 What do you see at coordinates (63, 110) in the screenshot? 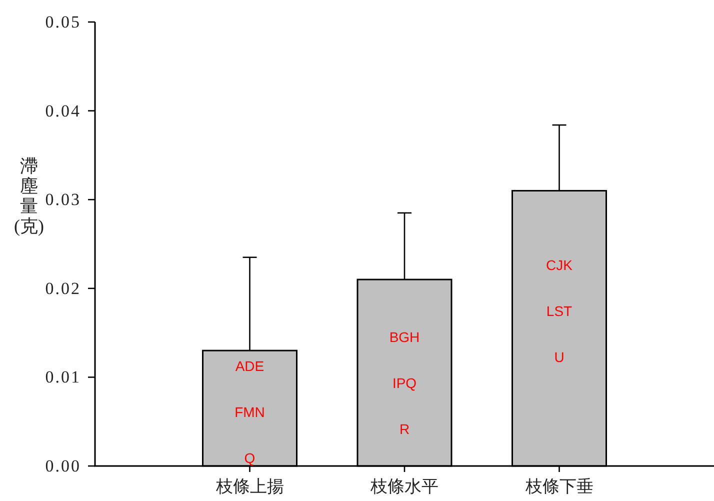
I see `y-tick-label: 0.04` at bounding box center [63, 110].